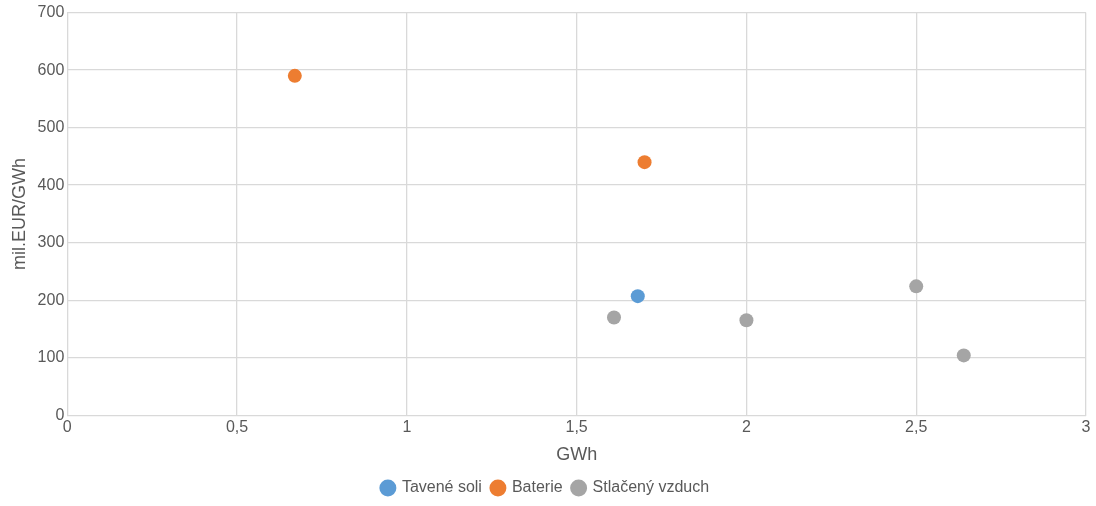  I want to click on y-tick-label: 700, so click(51, 12).